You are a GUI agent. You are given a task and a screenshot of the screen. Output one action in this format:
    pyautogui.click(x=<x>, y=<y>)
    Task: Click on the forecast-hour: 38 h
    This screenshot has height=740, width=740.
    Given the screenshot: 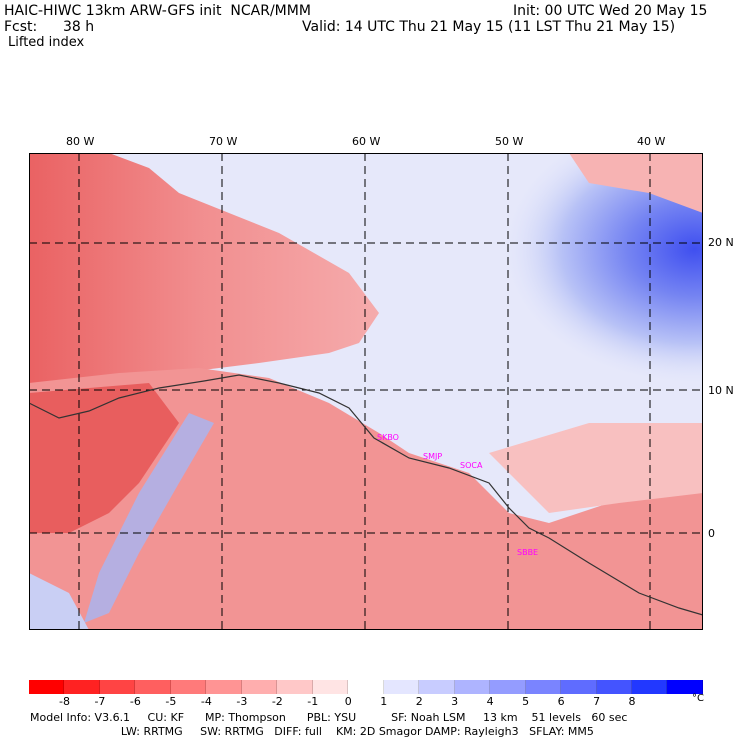 What is the action you would take?
    pyautogui.click(x=79, y=27)
    